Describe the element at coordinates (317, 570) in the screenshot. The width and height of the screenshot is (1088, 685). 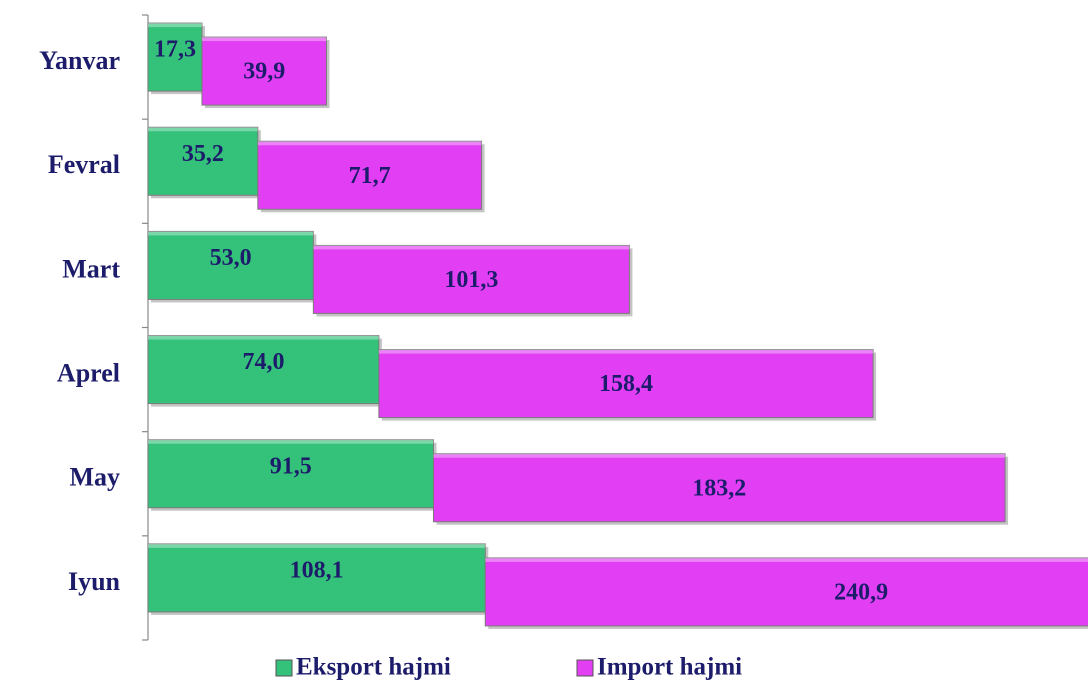
I see `data-label: 108,1` at that location.